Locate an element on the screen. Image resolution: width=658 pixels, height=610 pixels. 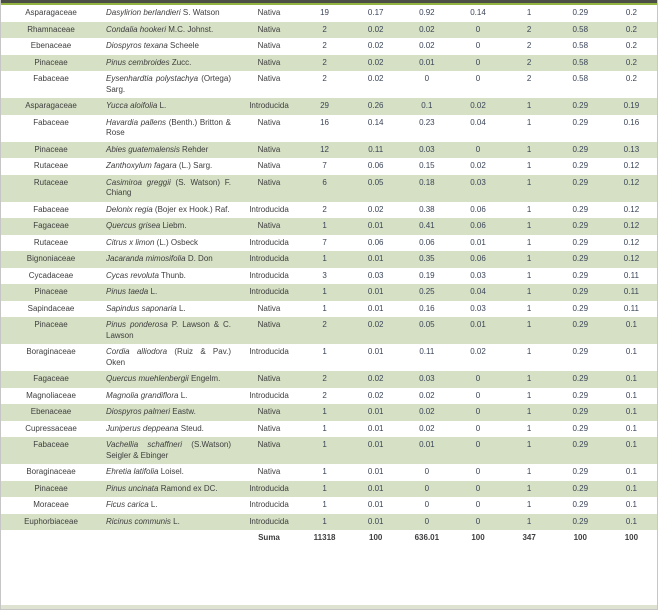
family-cell: Asparagaceae is located at coordinates (51, 12).